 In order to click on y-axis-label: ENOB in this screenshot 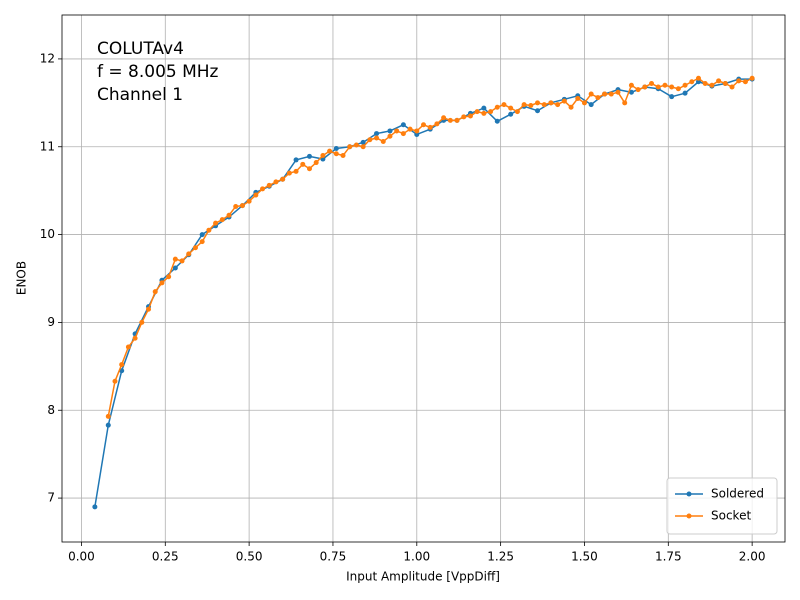, I will do `click(22, 278)`.